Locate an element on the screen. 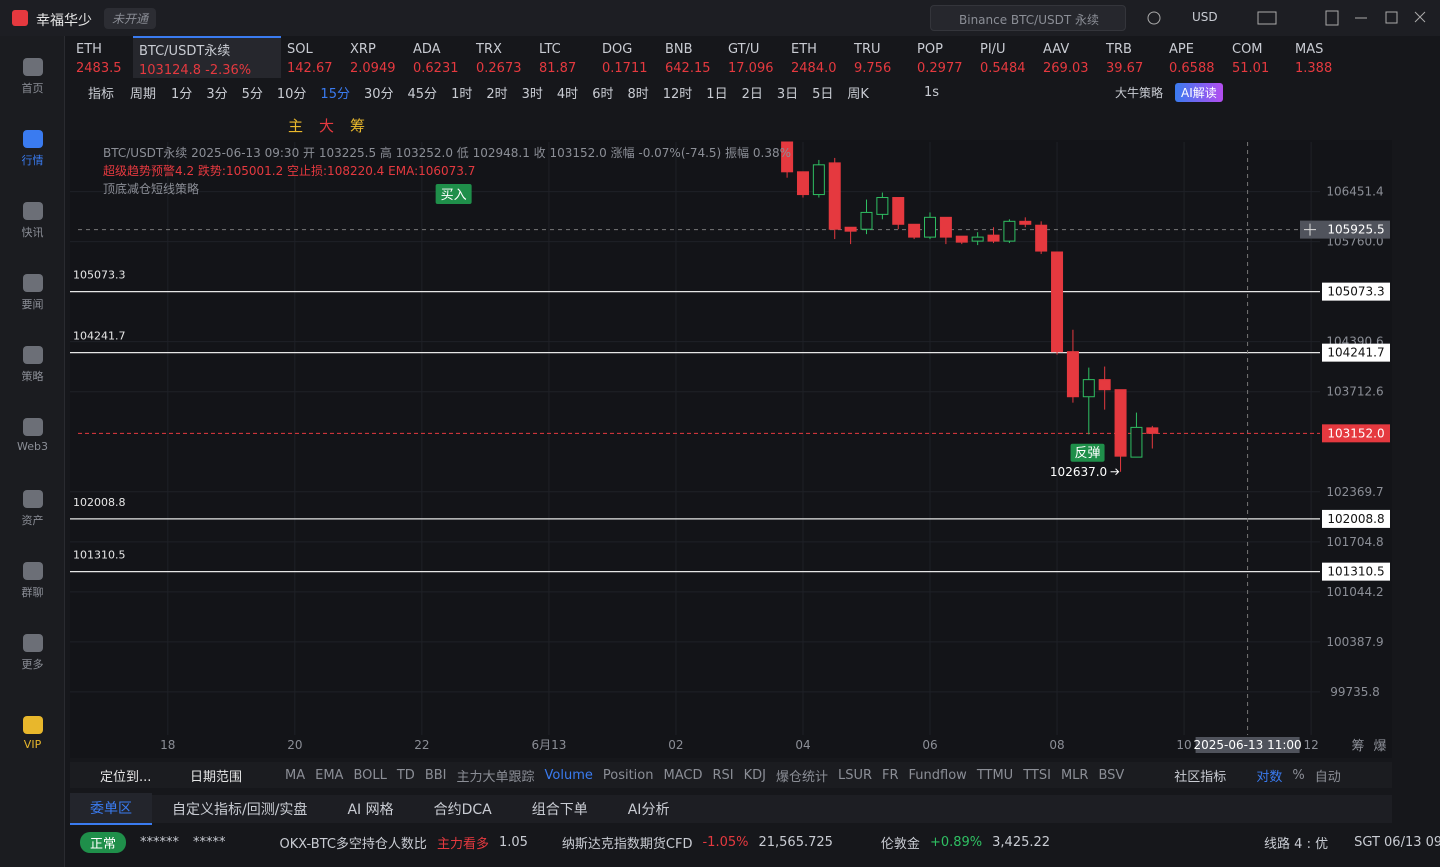 This screenshot has height=867, width=1440. price-level-label: 104241.7 is located at coordinates (99, 336).